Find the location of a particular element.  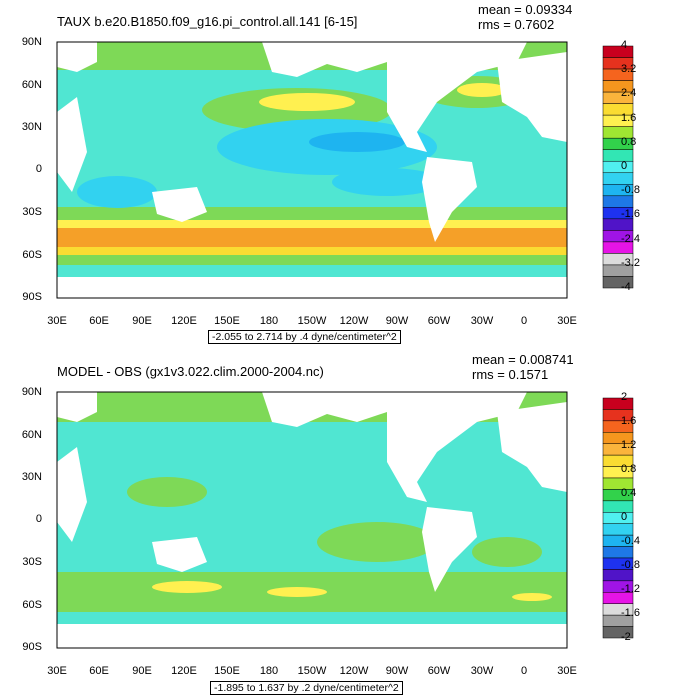

colorbar-tick-label: -4 is located at coordinates (626, 287).